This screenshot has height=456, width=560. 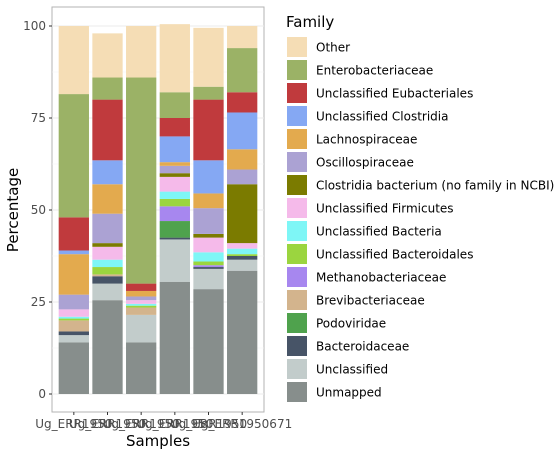 What do you see at coordinates (310, 22) in the screenshot?
I see `legend-title: Family` at bounding box center [310, 22].